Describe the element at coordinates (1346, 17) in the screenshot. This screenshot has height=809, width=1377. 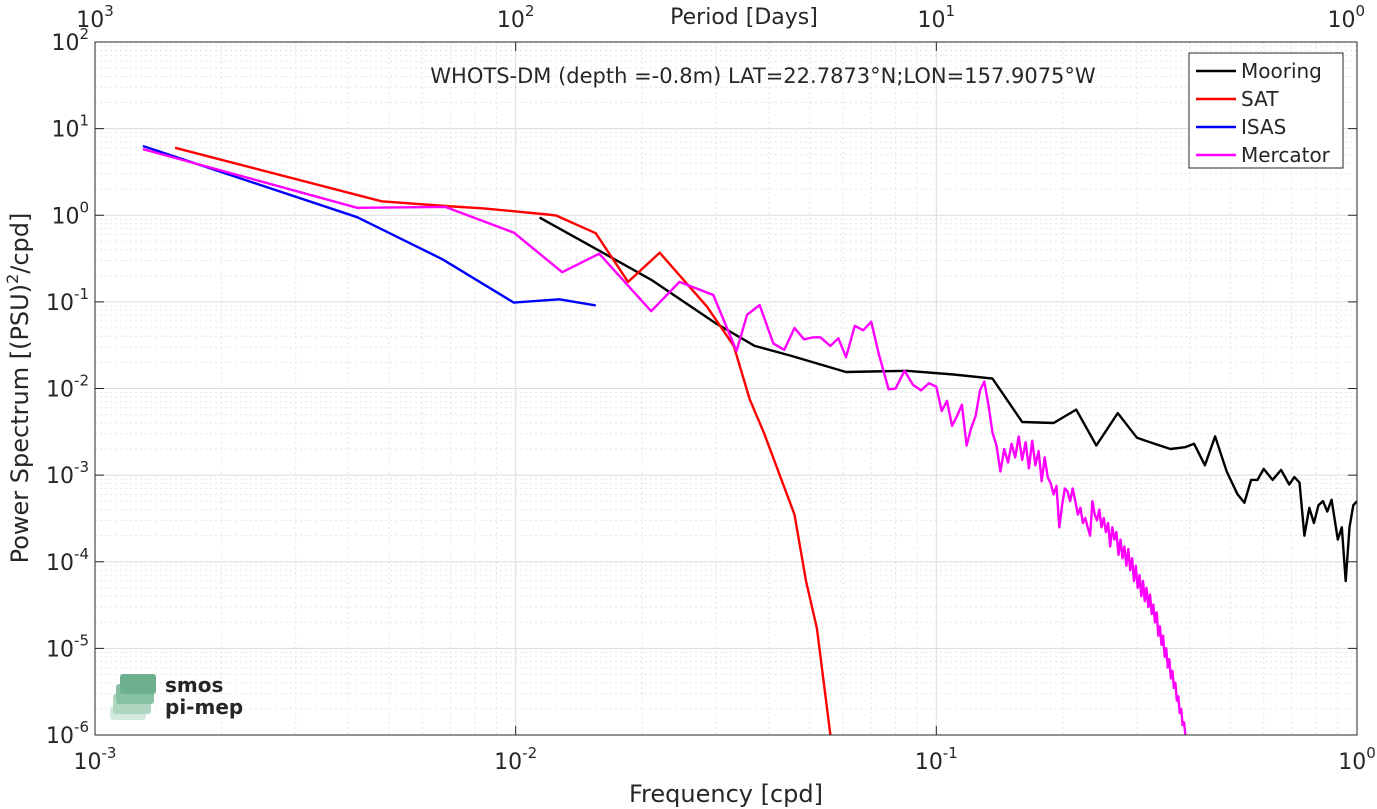
I see `top-tick-label: 10⁰` at that location.